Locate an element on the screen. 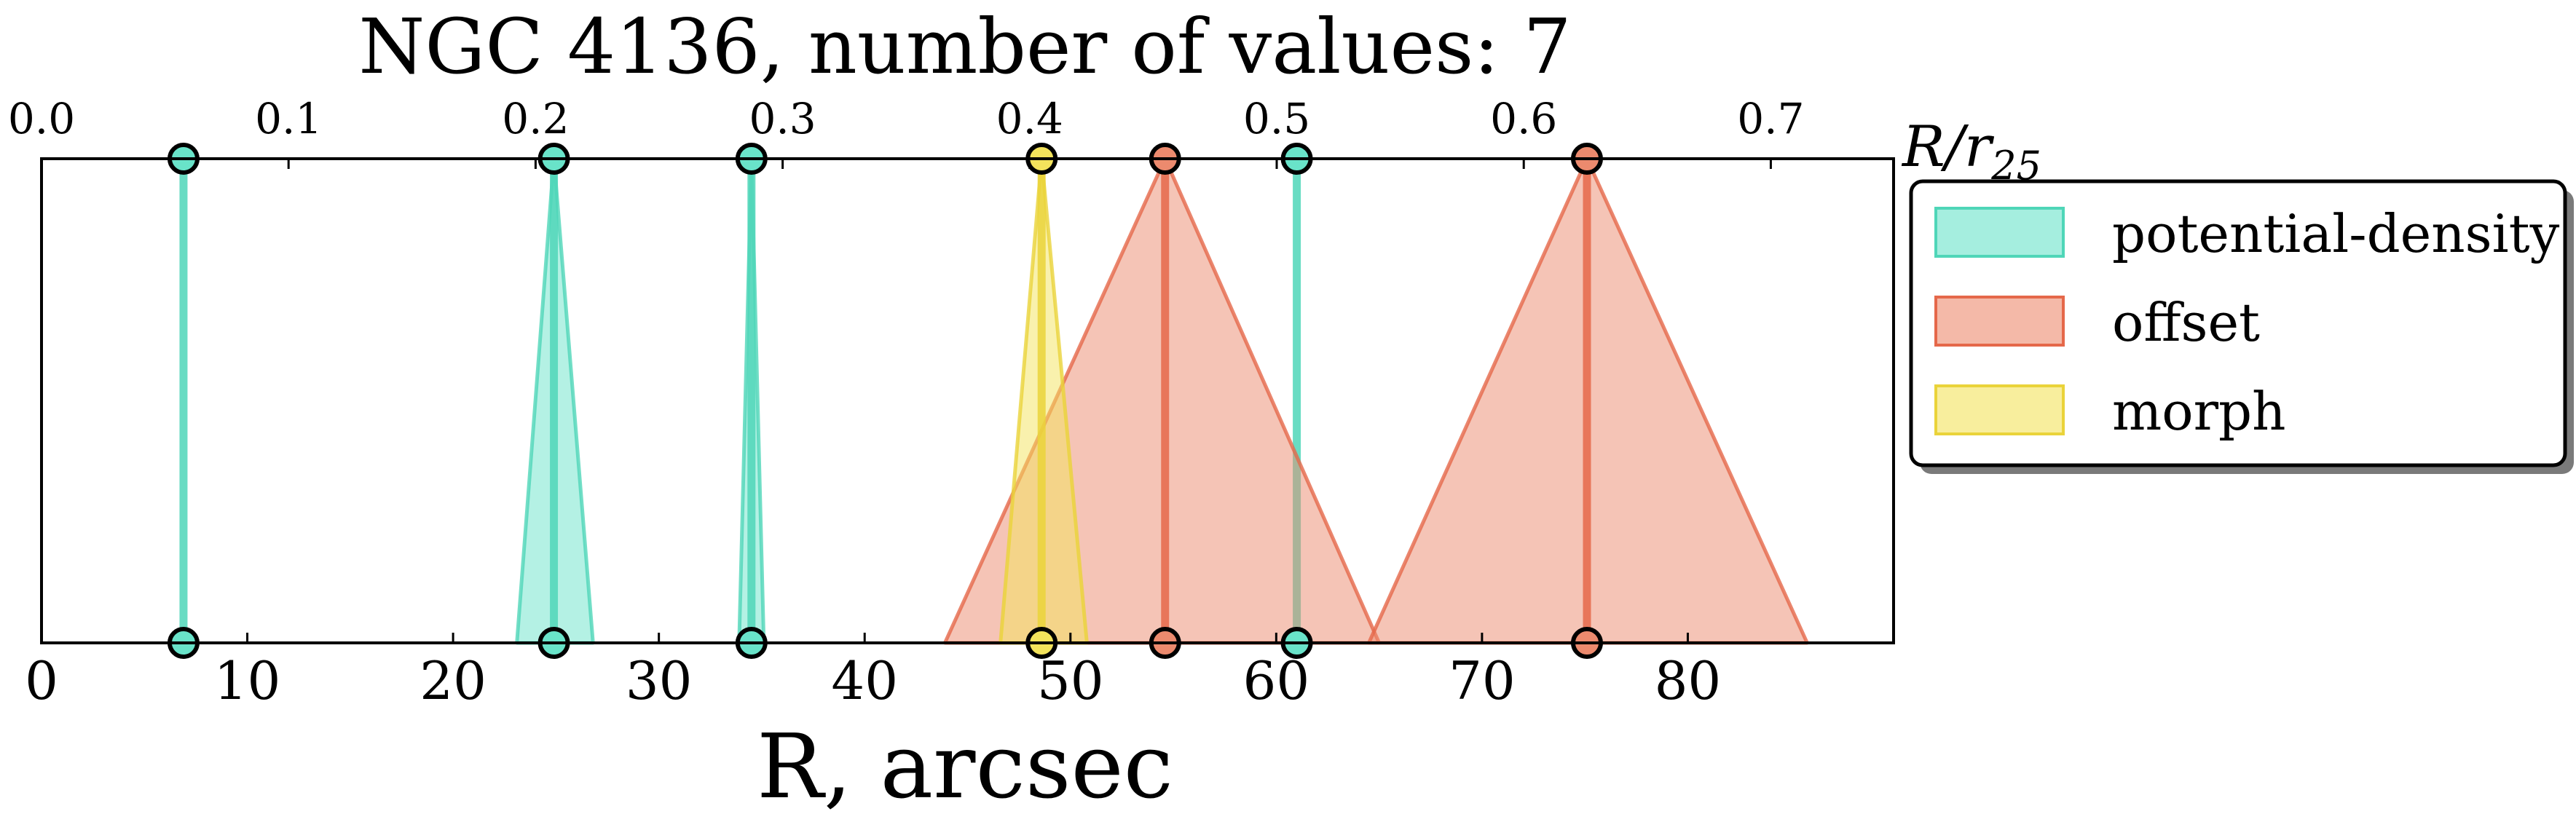  top-axis-label: R/r25 is located at coordinates (1971, 152).